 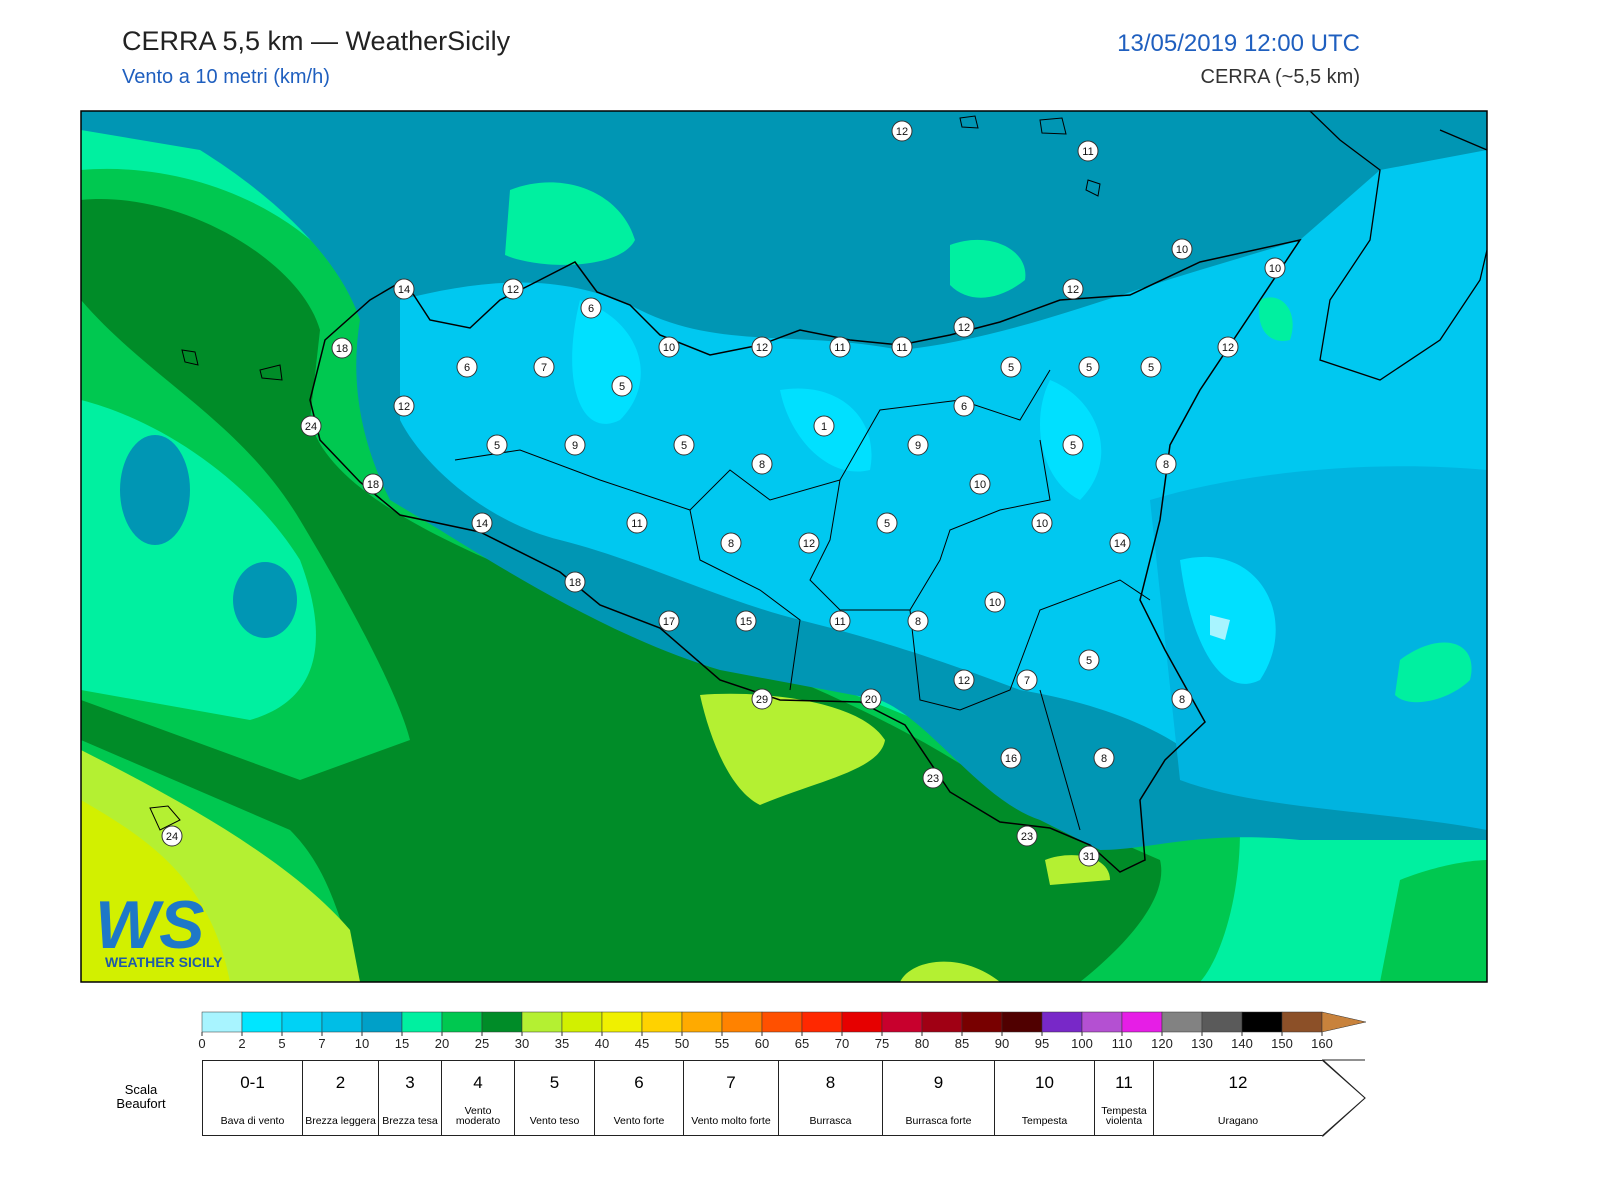 What do you see at coordinates (602, 1043) in the screenshot?
I see `colorbar-tick-label: 40` at bounding box center [602, 1043].